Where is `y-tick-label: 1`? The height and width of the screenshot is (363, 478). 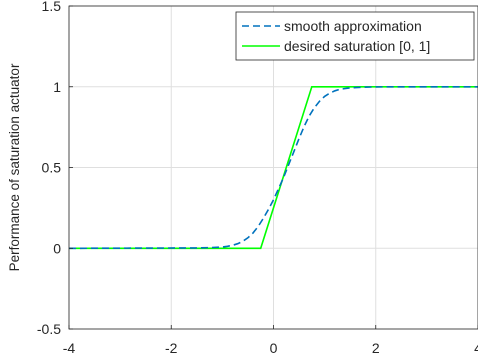
y-tick-label: 1 is located at coordinates (57, 87).